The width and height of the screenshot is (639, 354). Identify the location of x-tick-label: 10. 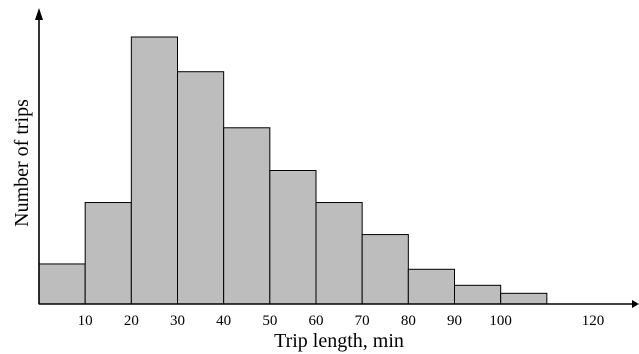
(85, 321).